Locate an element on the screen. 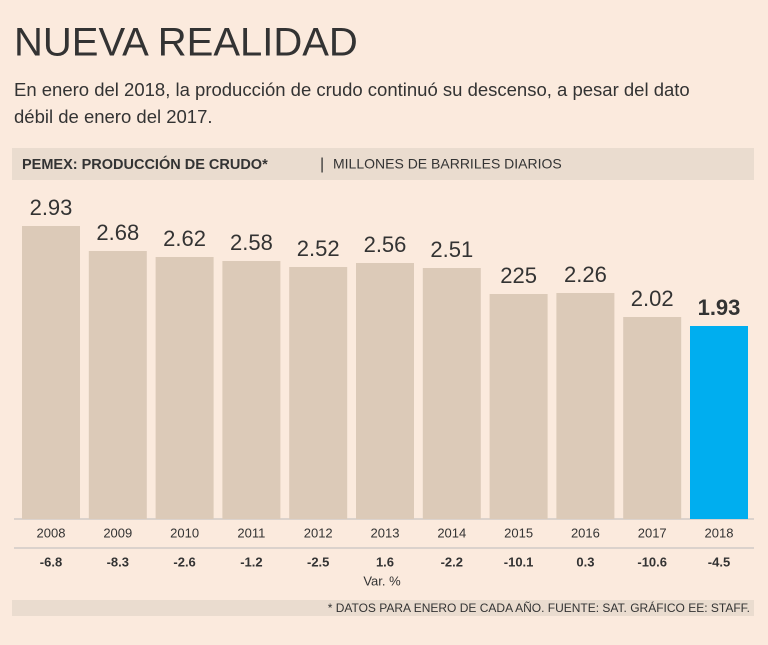 Image resolution: width=768 pixels, height=645 pixels. x-tick-label: 2009 is located at coordinates (117, 532).